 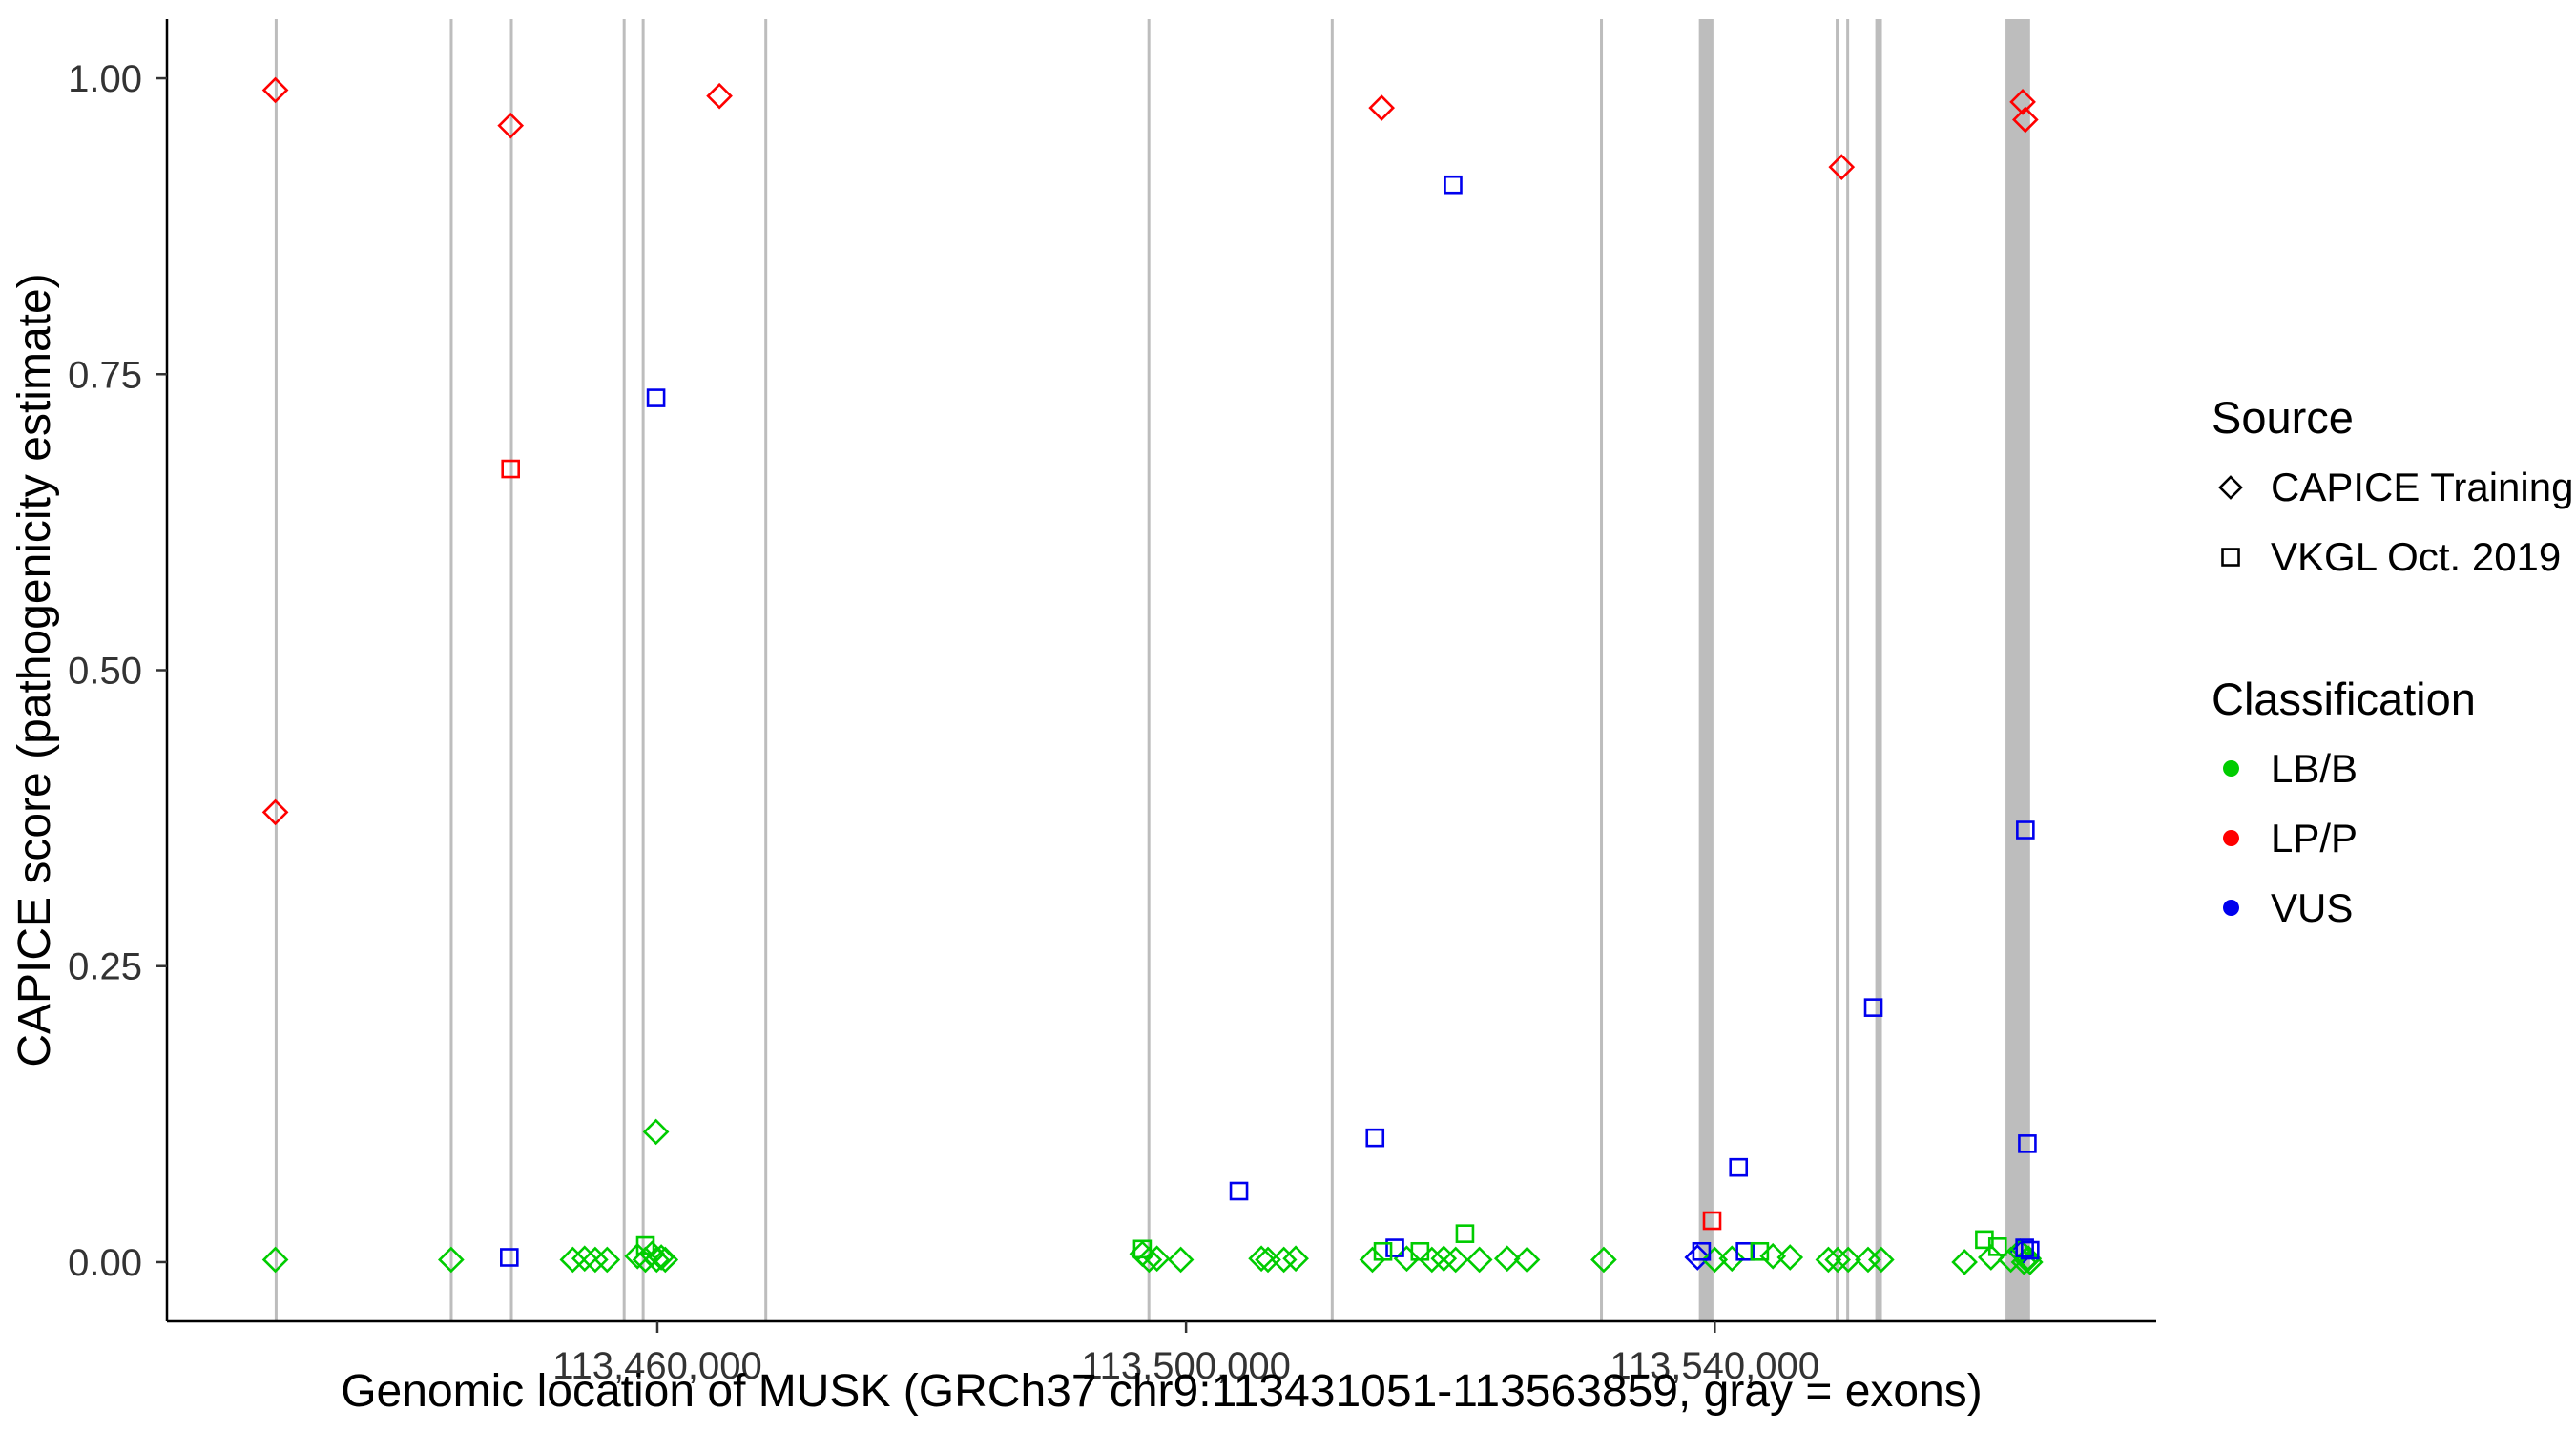 I want to click on diamond-marker-icon, so click(x=2231, y=487).